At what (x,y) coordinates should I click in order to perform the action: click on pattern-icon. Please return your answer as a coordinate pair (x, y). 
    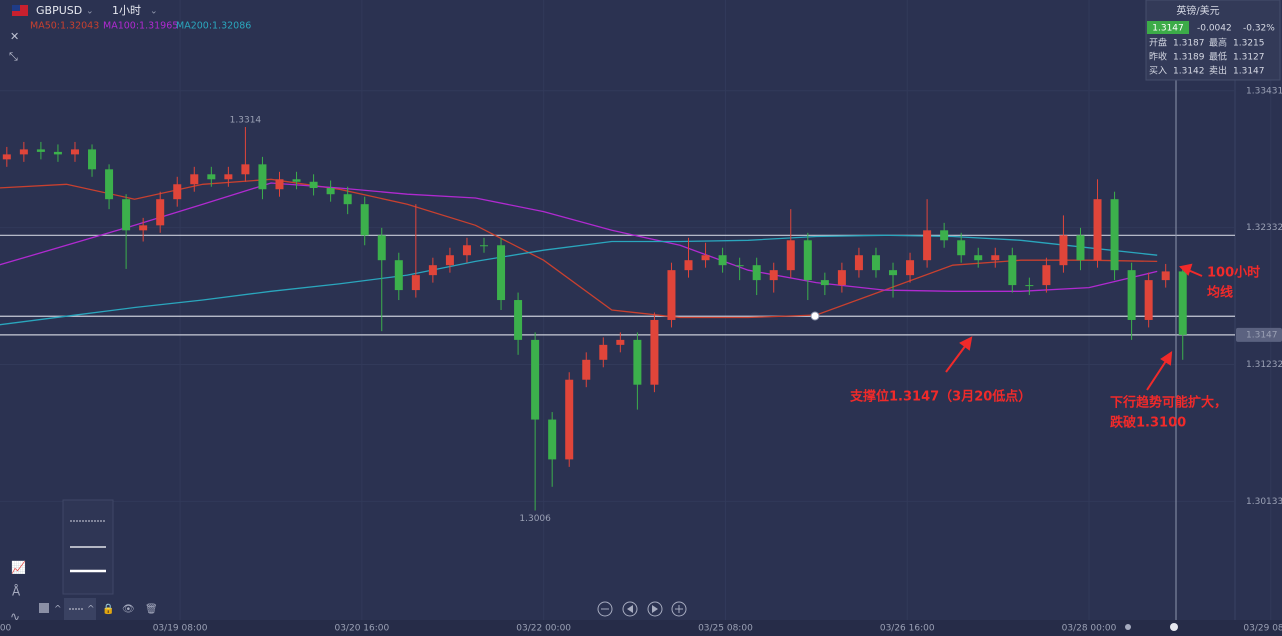
    Looking at the image, I should click on (44, 608).